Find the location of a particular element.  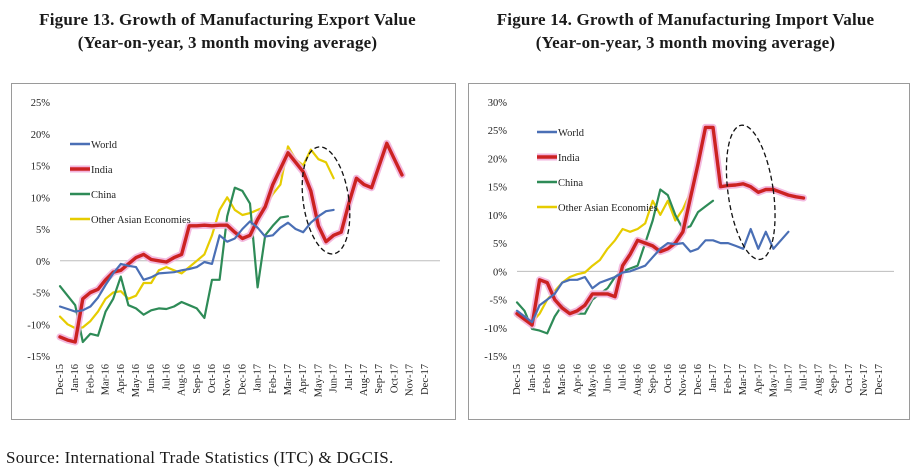

figure-13-subtitle: (Year-on-year, 3 month moving average) is located at coordinates (227, 42).